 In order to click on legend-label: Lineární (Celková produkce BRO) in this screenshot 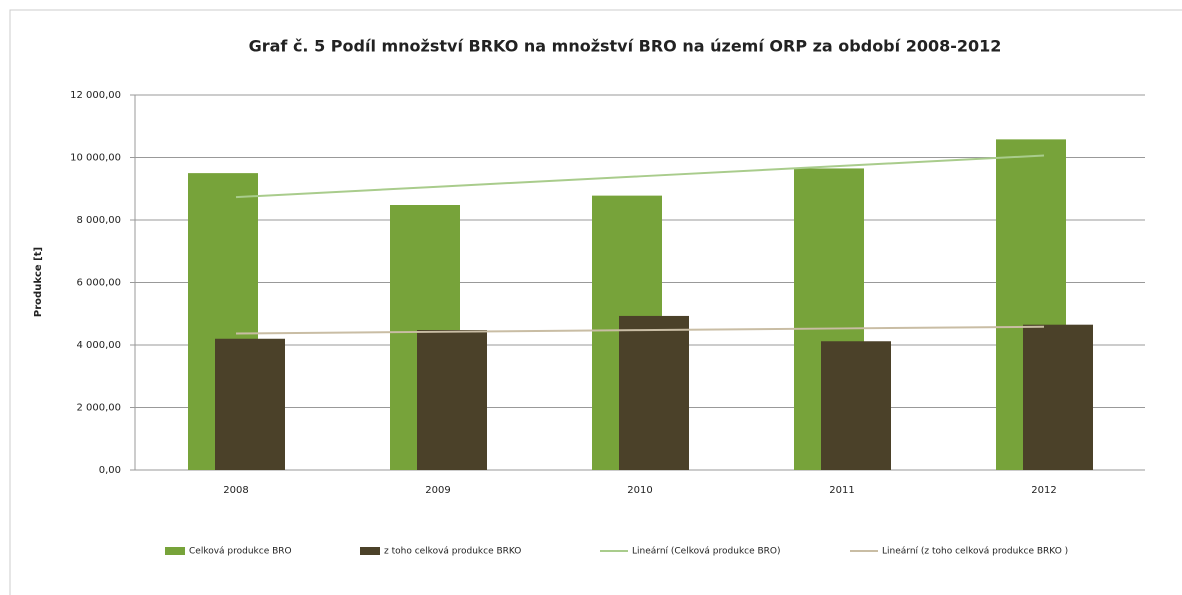, I will do `click(706, 552)`.